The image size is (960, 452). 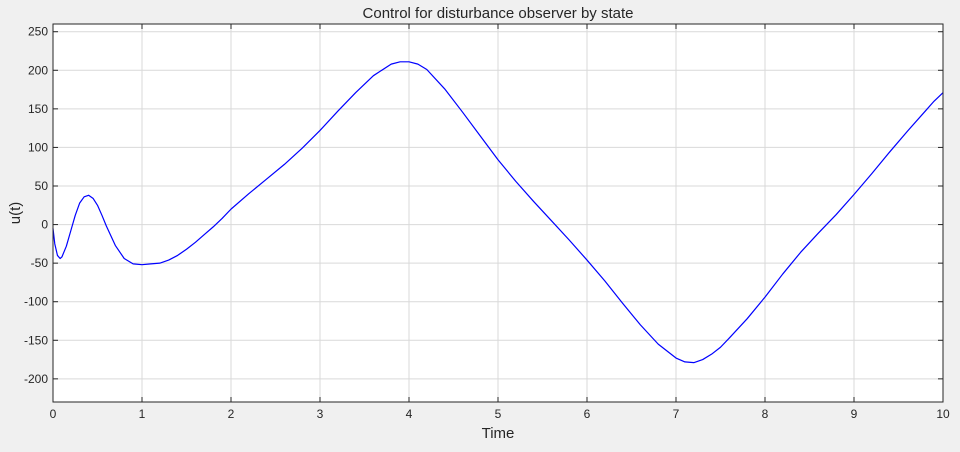 I want to click on y-tick-label: 50, so click(x=42, y=186).